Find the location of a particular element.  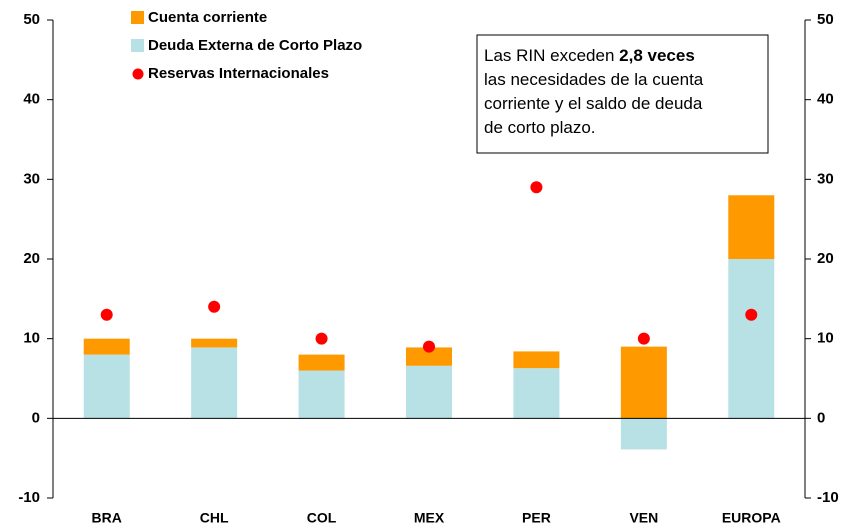

x-tick-label: VEN is located at coordinates (643, 518).